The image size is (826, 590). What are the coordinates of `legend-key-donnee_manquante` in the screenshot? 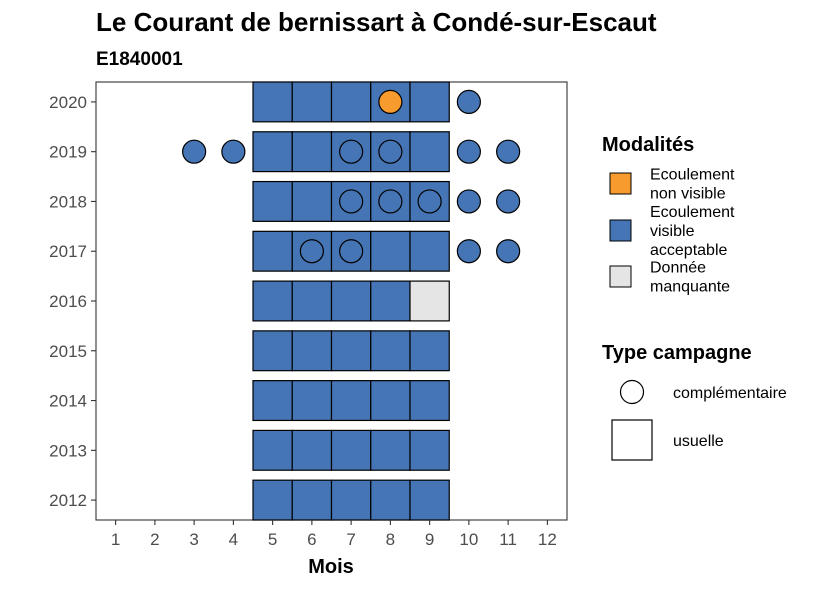 It's located at (620, 276).